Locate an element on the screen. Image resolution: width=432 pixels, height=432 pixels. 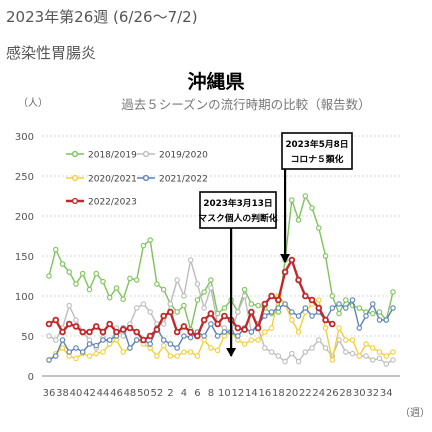
x-tick-label: 32 is located at coordinates (372, 393).